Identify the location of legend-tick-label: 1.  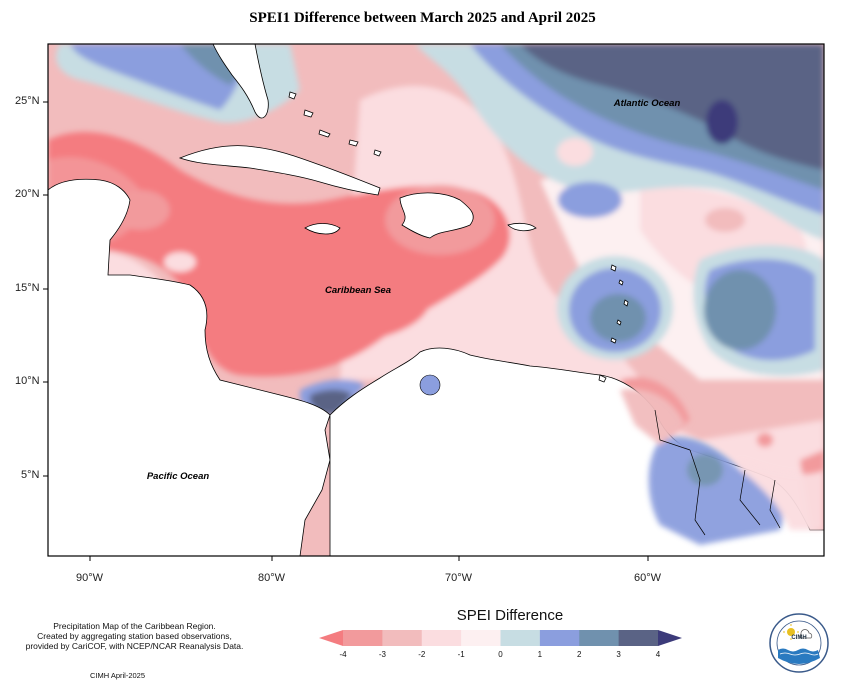
(540, 654).